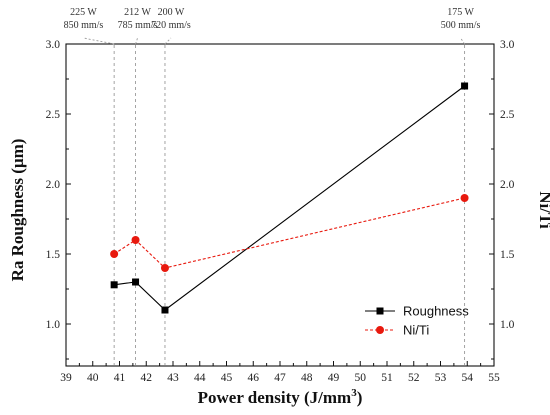 The image size is (550, 415). What do you see at coordinates (436, 311) in the screenshot?
I see `legend-label: Roughness` at bounding box center [436, 311].